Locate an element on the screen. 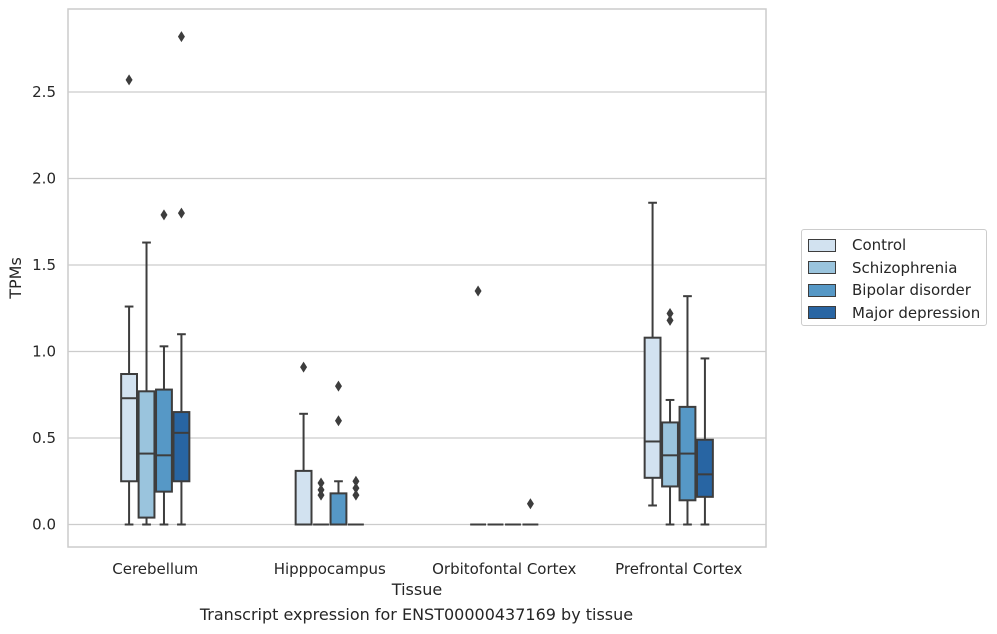  x-axis-label: Tissue is located at coordinates (416, 589).